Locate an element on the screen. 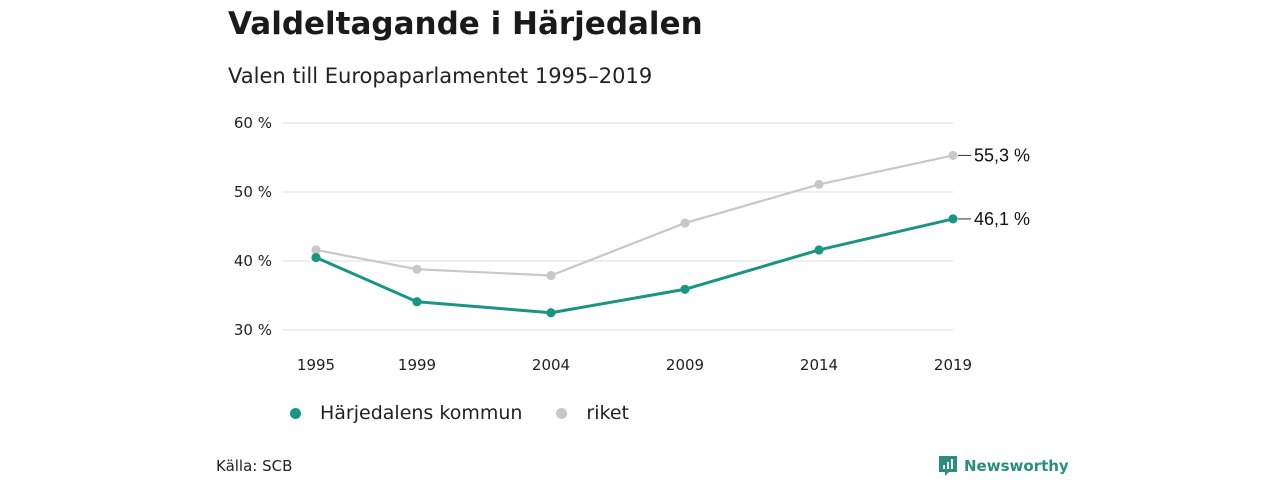  legend: Härjedalens kommun riket is located at coordinates (476, 413).